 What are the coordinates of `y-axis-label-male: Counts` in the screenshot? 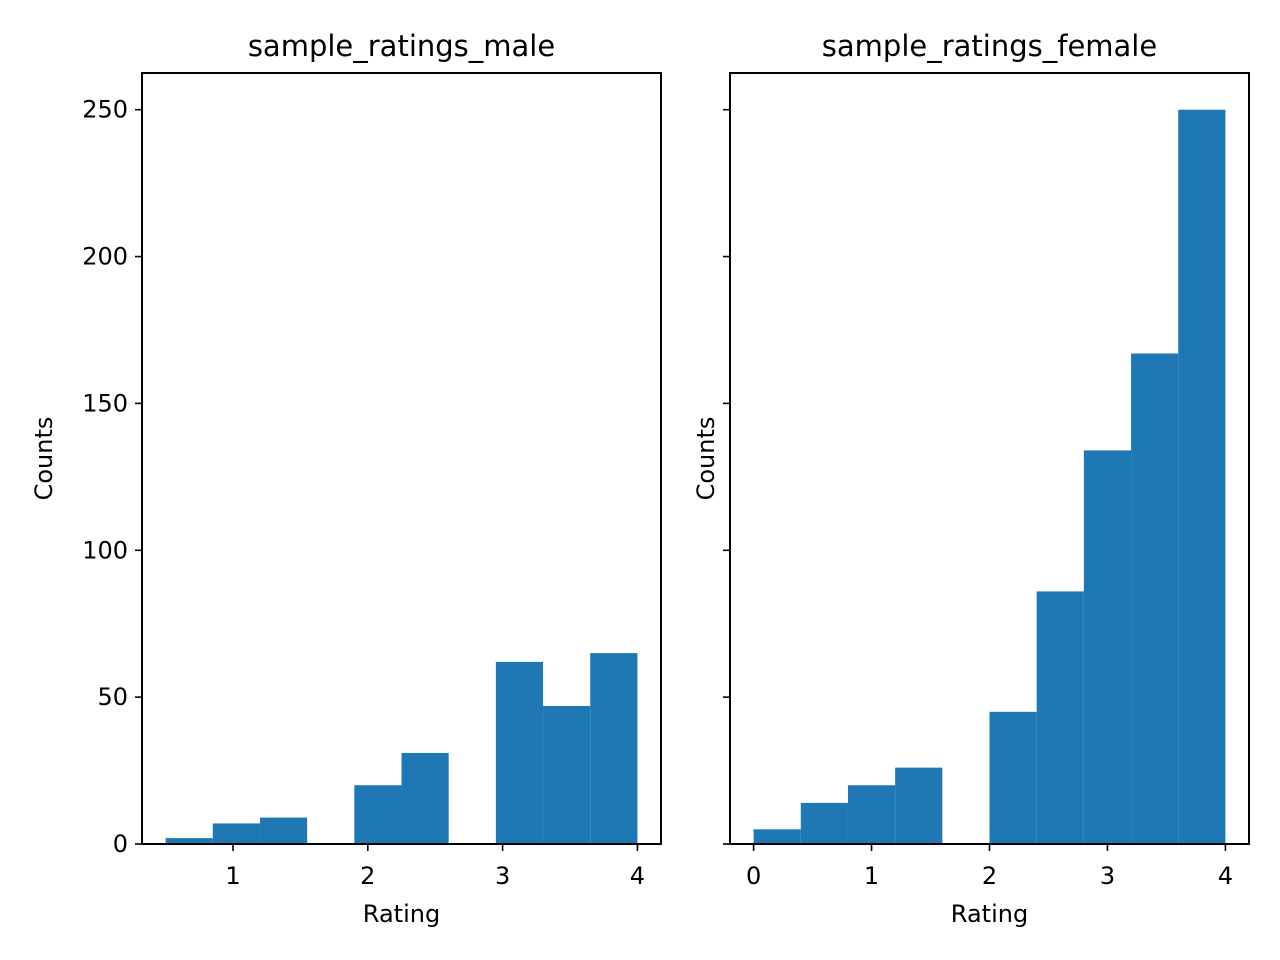 It's located at (44, 459).